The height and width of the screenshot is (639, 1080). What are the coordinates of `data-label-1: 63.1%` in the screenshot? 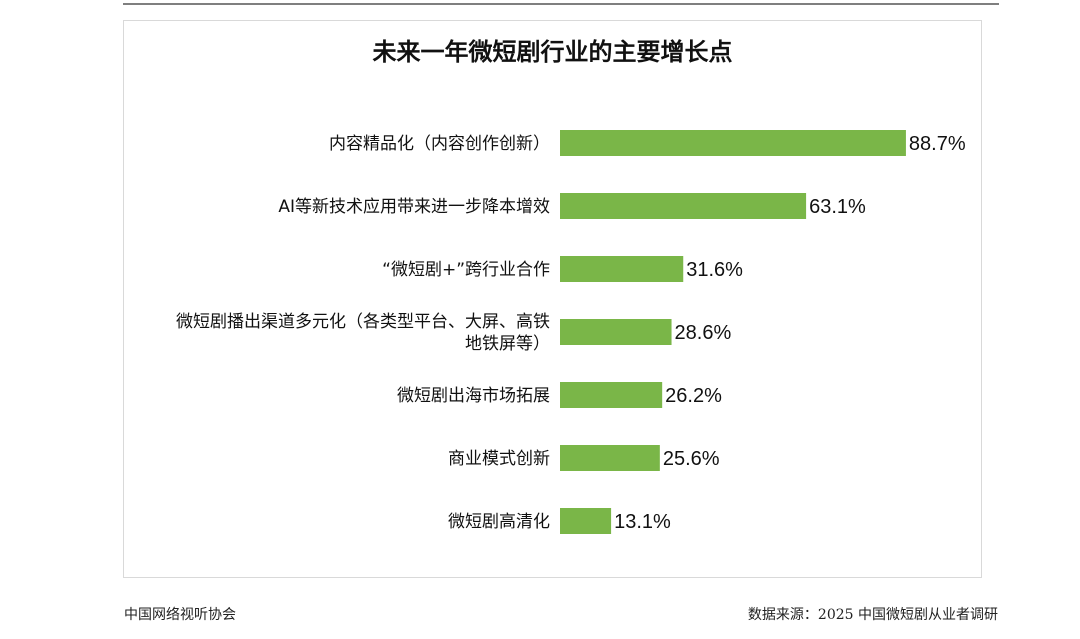 It's located at (837, 207).